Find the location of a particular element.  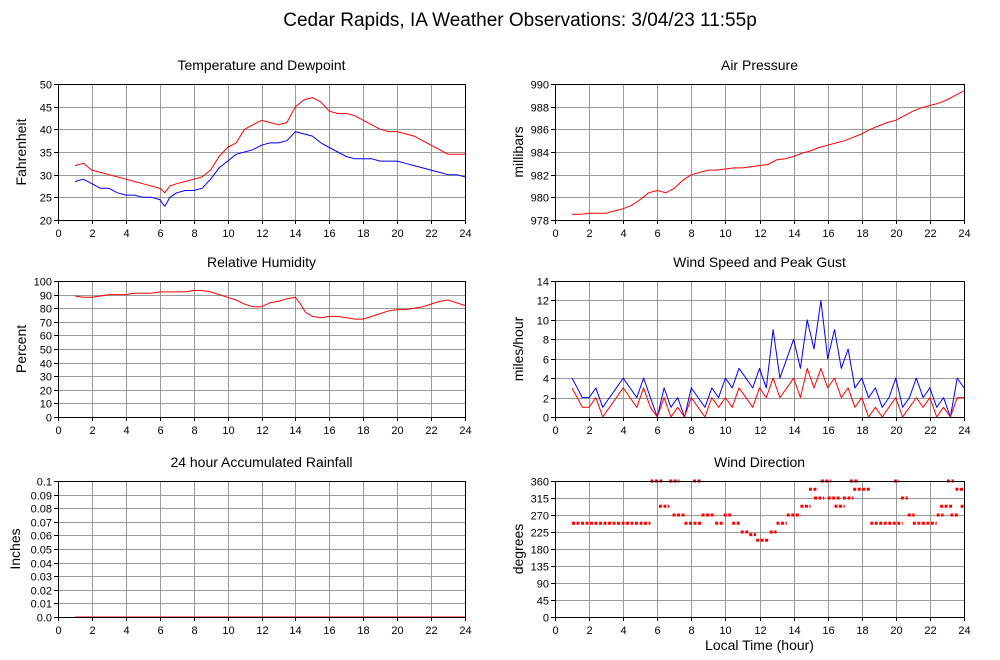

y-tick-label: 135 is located at coordinates (540, 568).